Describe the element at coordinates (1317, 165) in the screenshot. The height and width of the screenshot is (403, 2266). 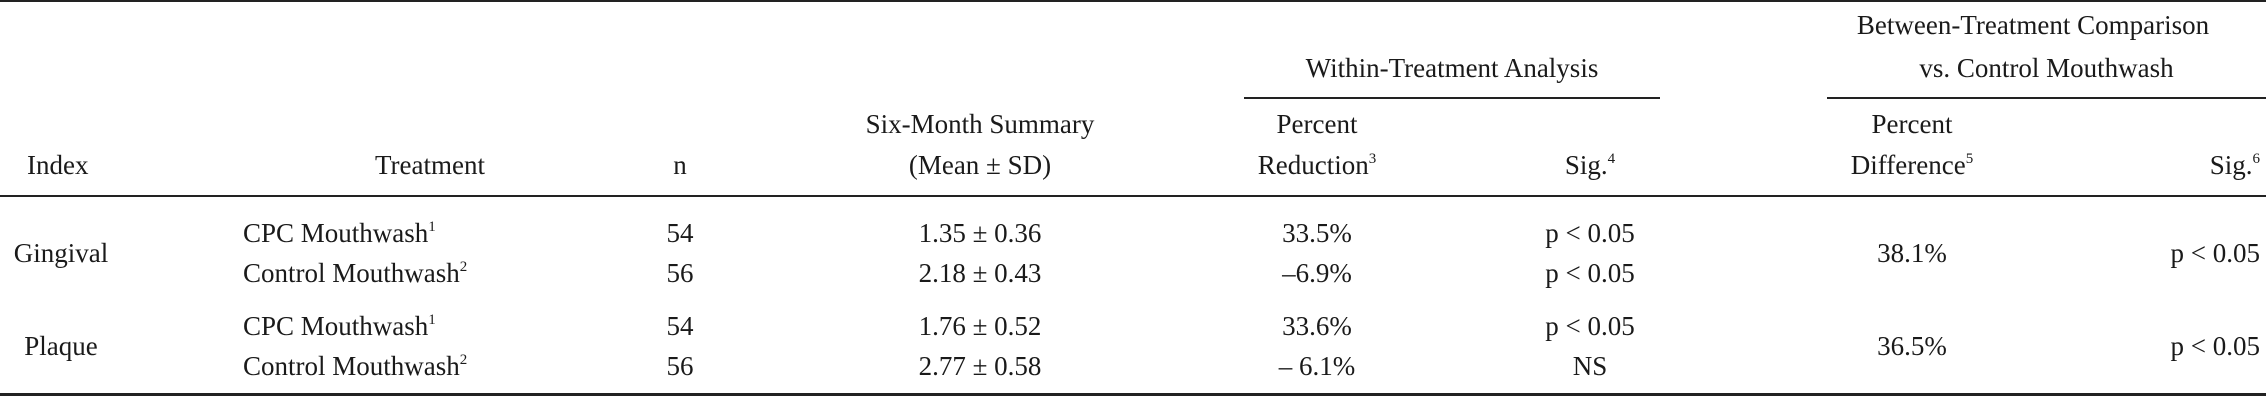
I see `column-header-reduction-line2: Reduction3` at that location.